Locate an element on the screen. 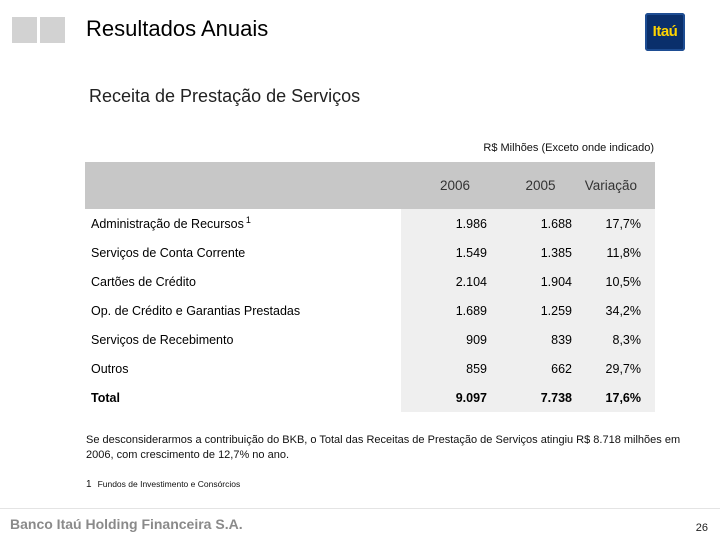  footnote-marker: 1 is located at coordinates (248, 220).